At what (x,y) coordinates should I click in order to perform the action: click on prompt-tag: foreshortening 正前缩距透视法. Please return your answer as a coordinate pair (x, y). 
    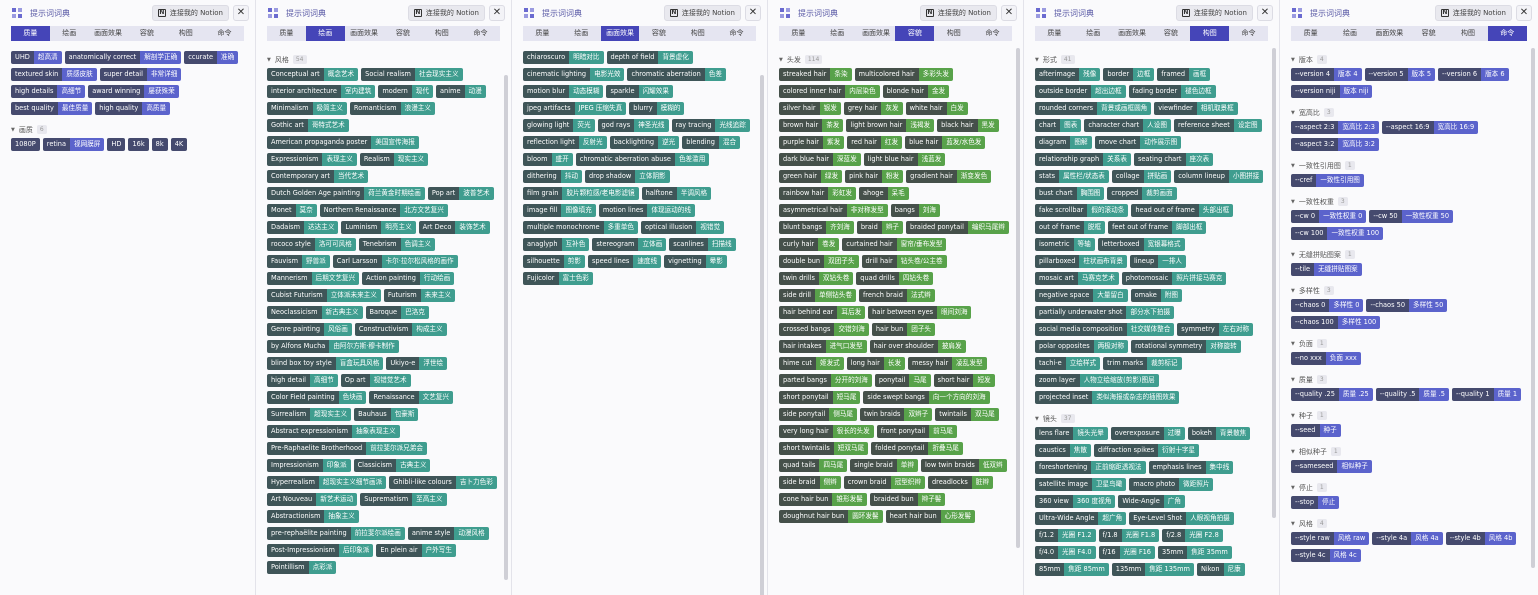
    Looking at the image, I should click on (1090, 467).